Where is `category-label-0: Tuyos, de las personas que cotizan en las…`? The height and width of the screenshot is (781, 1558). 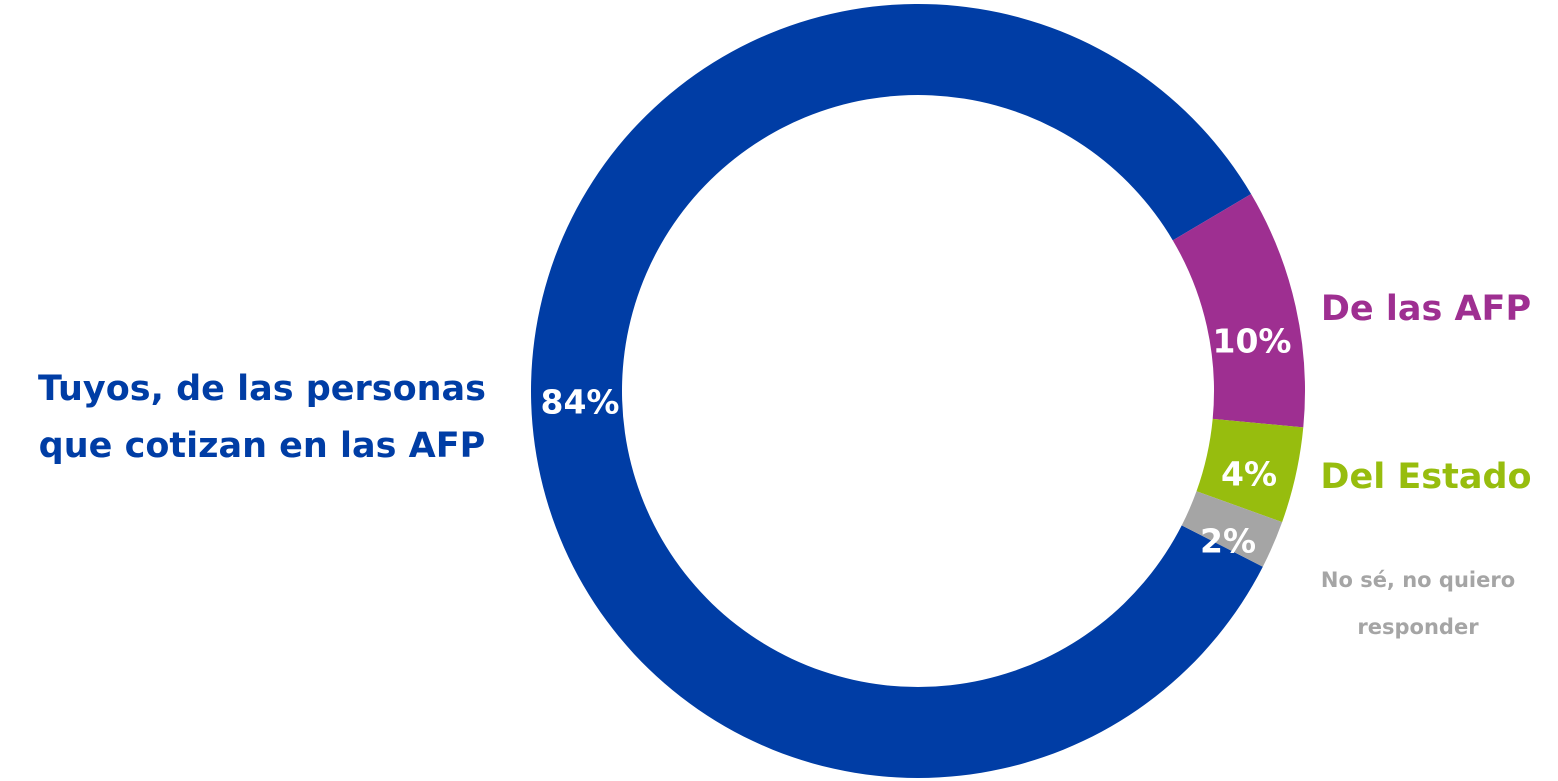
category-label-0: Tuyos, de las personas que cotizan en las… is located at coordinates (262, 417).